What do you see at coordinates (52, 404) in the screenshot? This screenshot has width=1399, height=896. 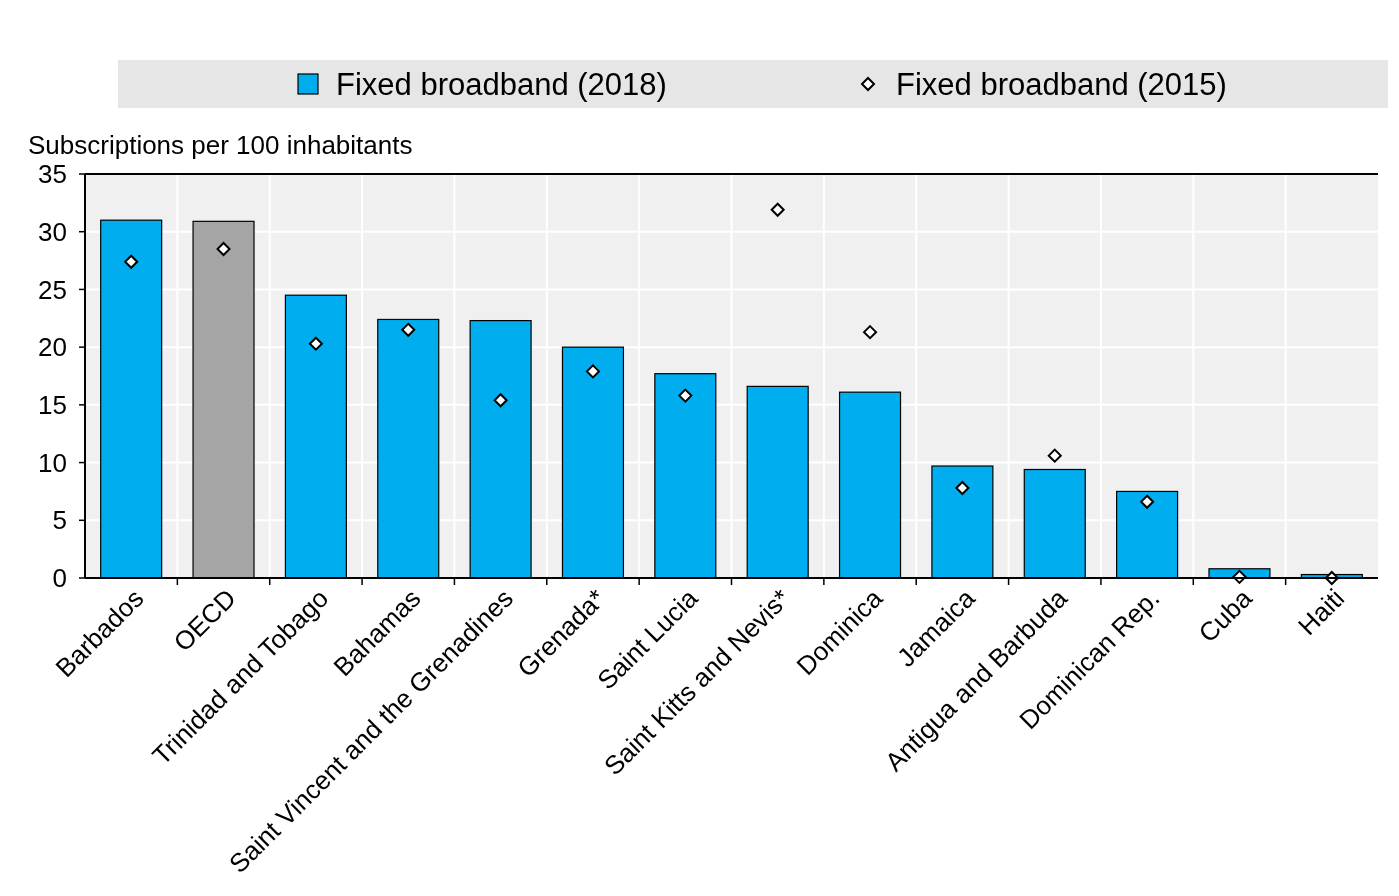 I see `y-tick-label: 15` at bounding box center [52, 404].